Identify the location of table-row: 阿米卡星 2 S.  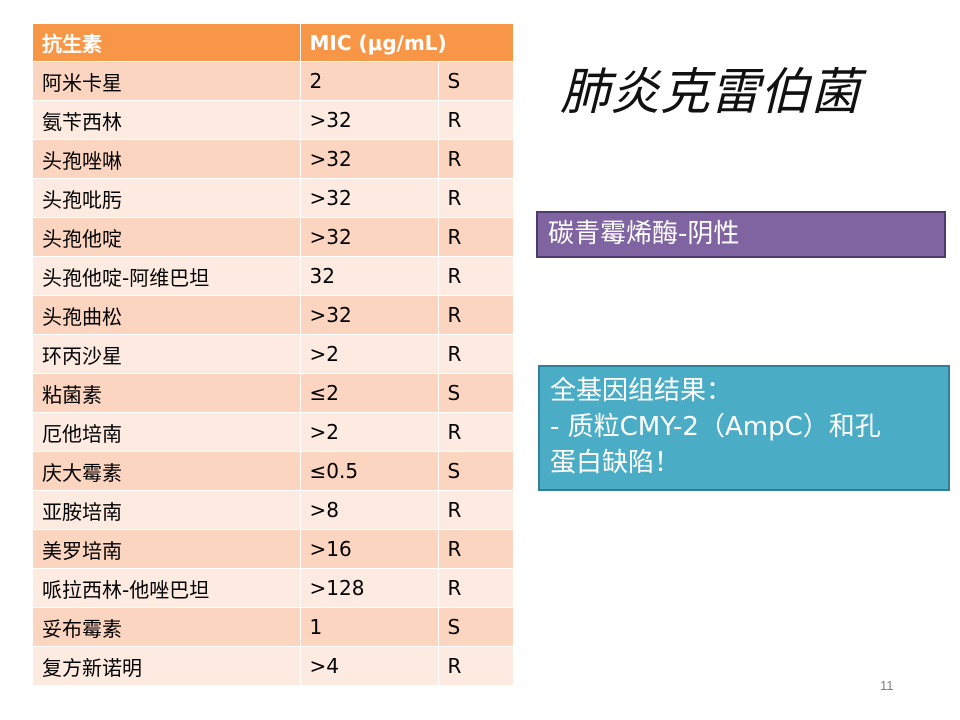
(273, 81).